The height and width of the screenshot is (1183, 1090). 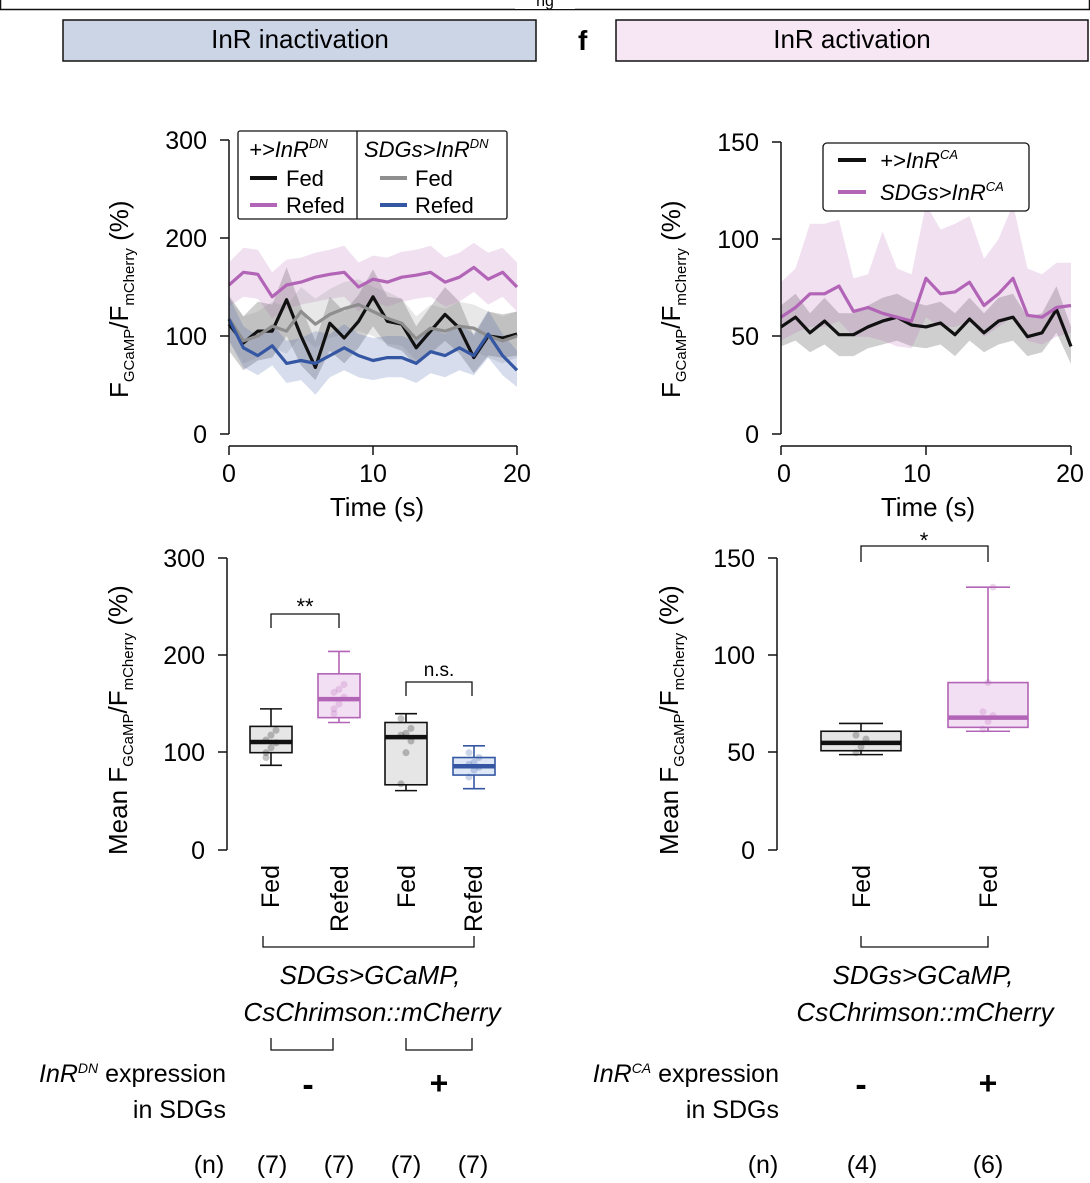 I want to click on left-line-ylabel-mid: /F, so click(x=119, y=317).